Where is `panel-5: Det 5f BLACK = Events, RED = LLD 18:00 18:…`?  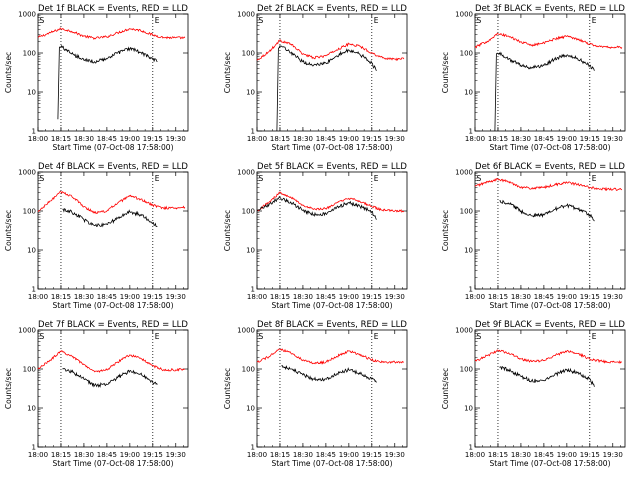 panel-5: Det 5f BLACK = Events, RED = LLD 18:00 18:… is located at coordinates (315, 236).